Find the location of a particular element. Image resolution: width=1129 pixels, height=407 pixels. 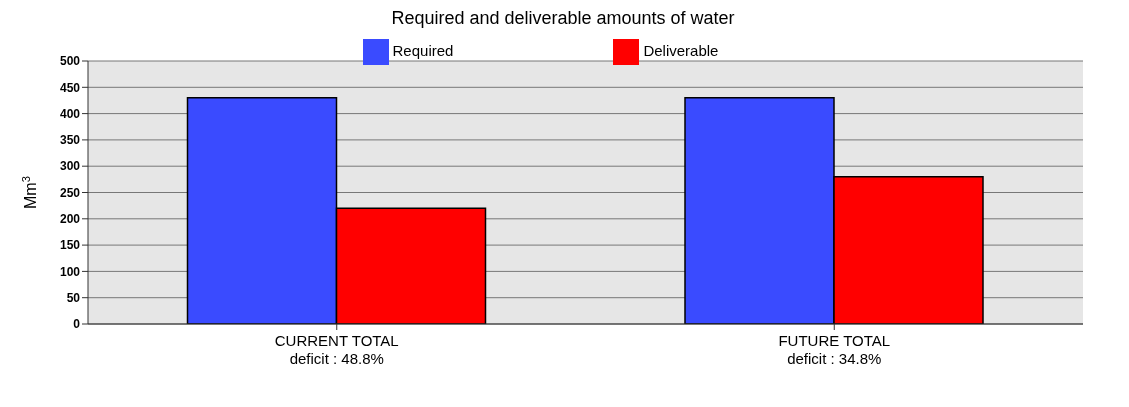

y-tick-label: 100 is located at coordinates (70, 271).